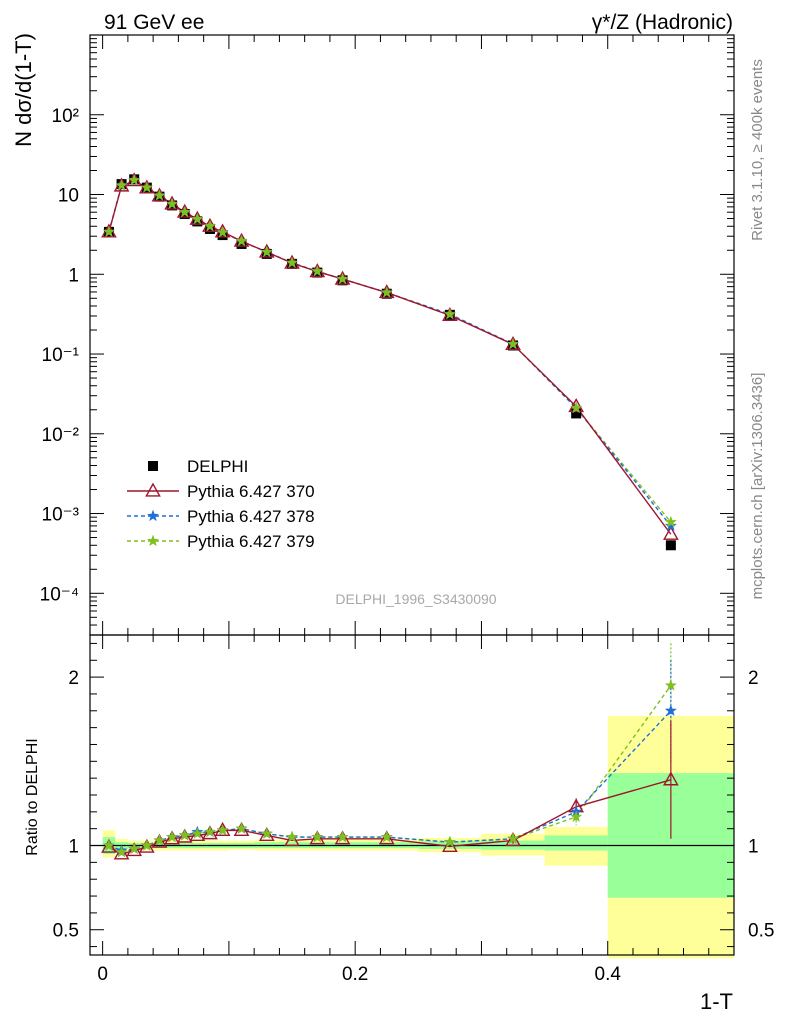  What do you see at coordinates (32, 796) in the screenshot?
I see `ratio-y-axis-label: Ratio to DELPHI` at bounding box center [32, 796].